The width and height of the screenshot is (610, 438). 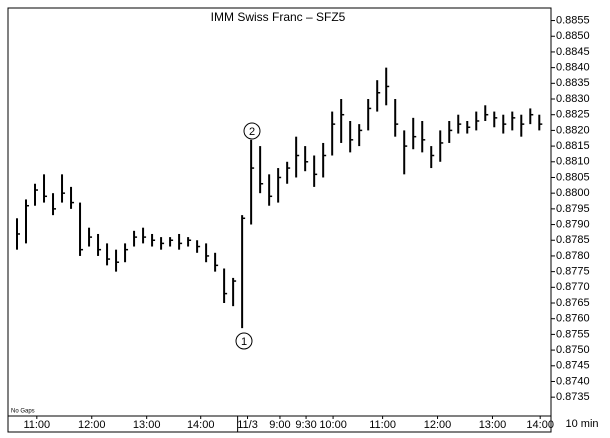 I want to click on y-tick-label: 0.8740, so click(x=573, y=381).